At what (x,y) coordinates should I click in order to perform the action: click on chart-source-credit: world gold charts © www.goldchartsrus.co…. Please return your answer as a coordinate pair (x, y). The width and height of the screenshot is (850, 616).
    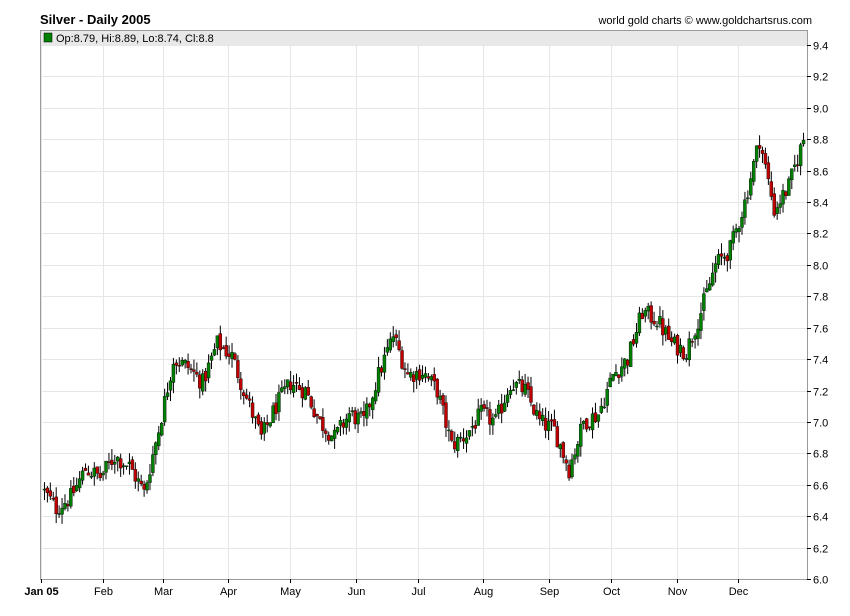
    Looking at the image, I should click on (705, 21).